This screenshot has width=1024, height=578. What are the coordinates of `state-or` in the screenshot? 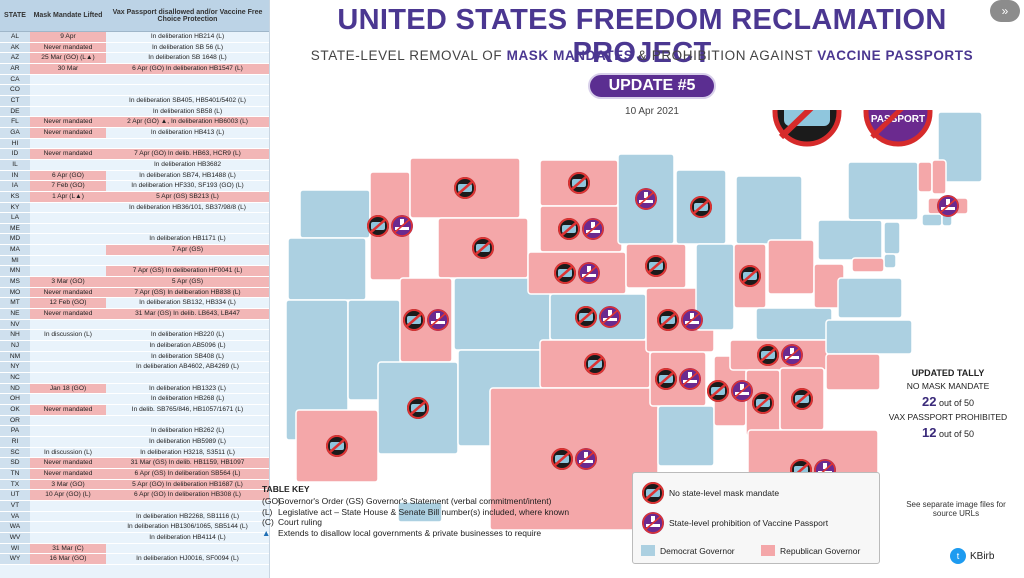 It's located at (327, 269).